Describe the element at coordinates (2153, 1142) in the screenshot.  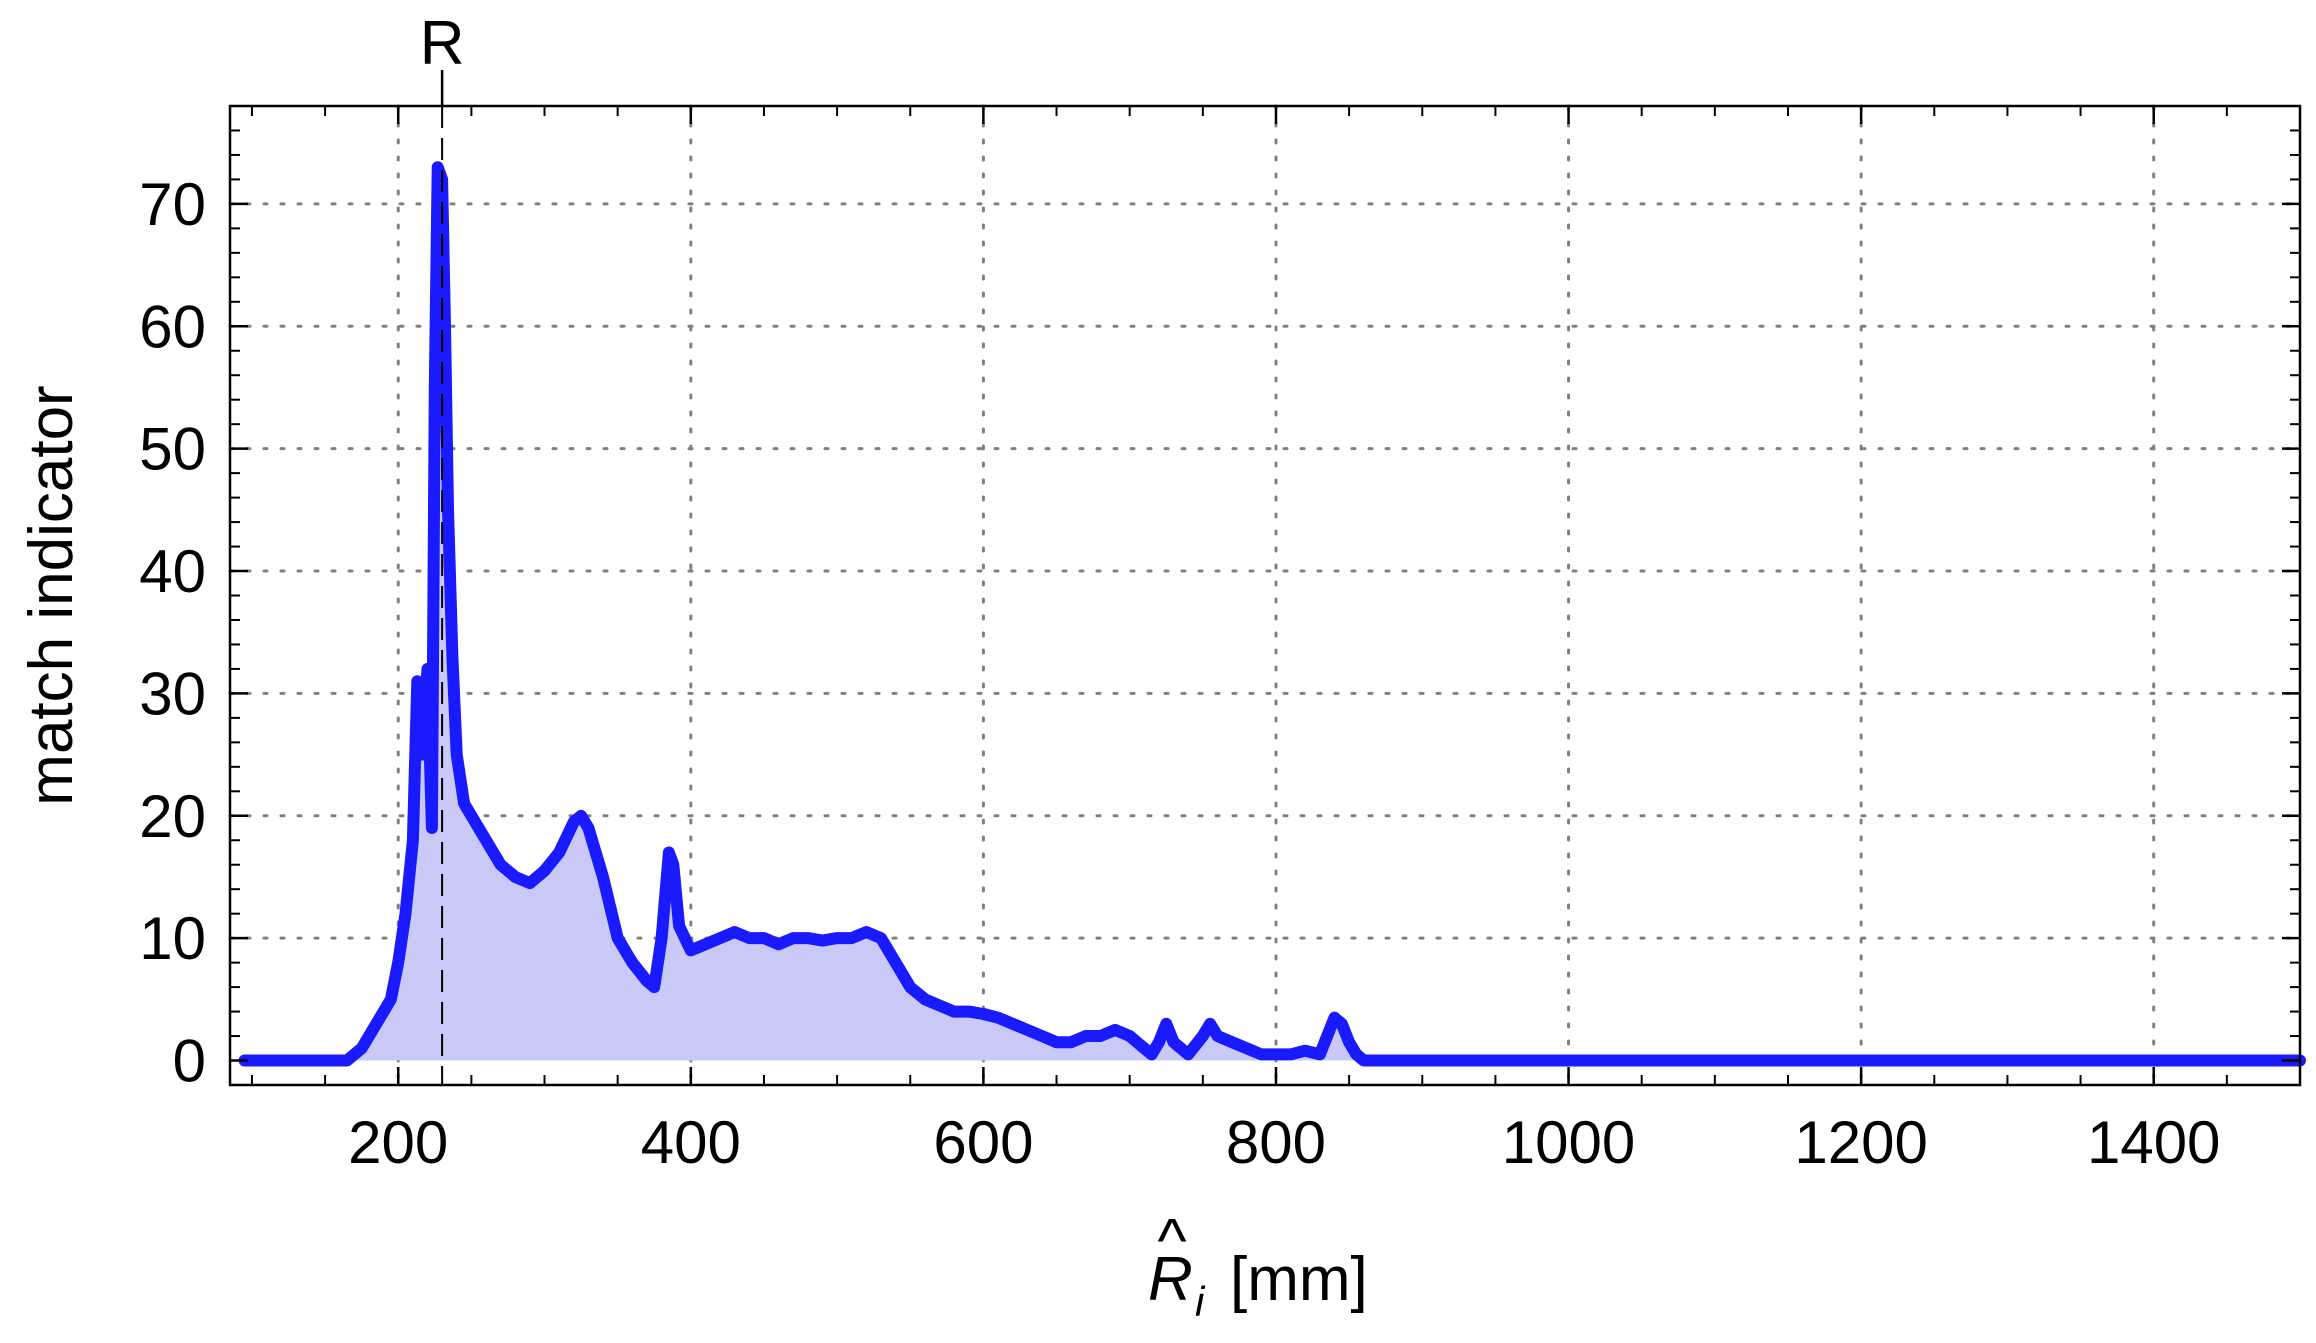
I see `x-tick-label: 1400` at that location.